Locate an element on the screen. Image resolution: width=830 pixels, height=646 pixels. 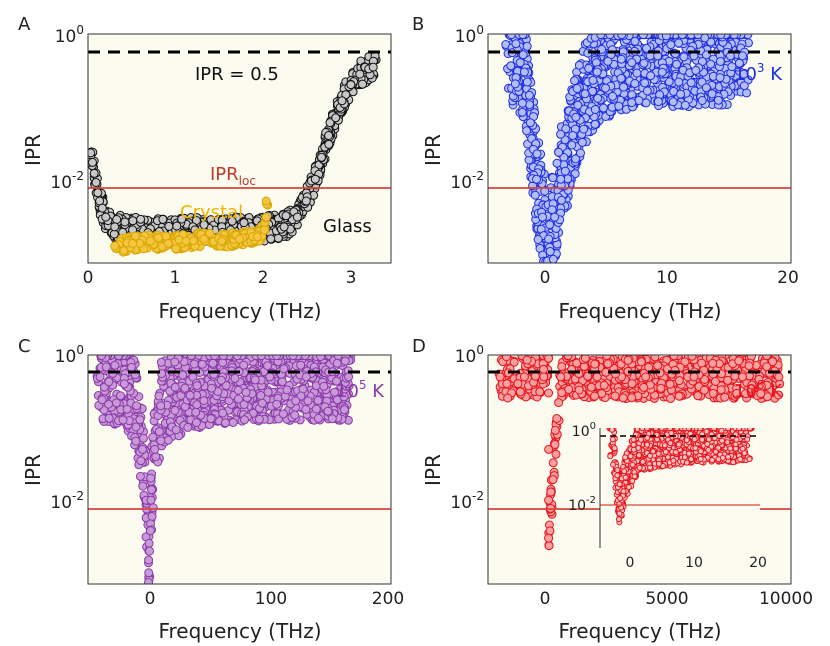
temperature-label-b: 103 K is located at coordinates (758, 73).